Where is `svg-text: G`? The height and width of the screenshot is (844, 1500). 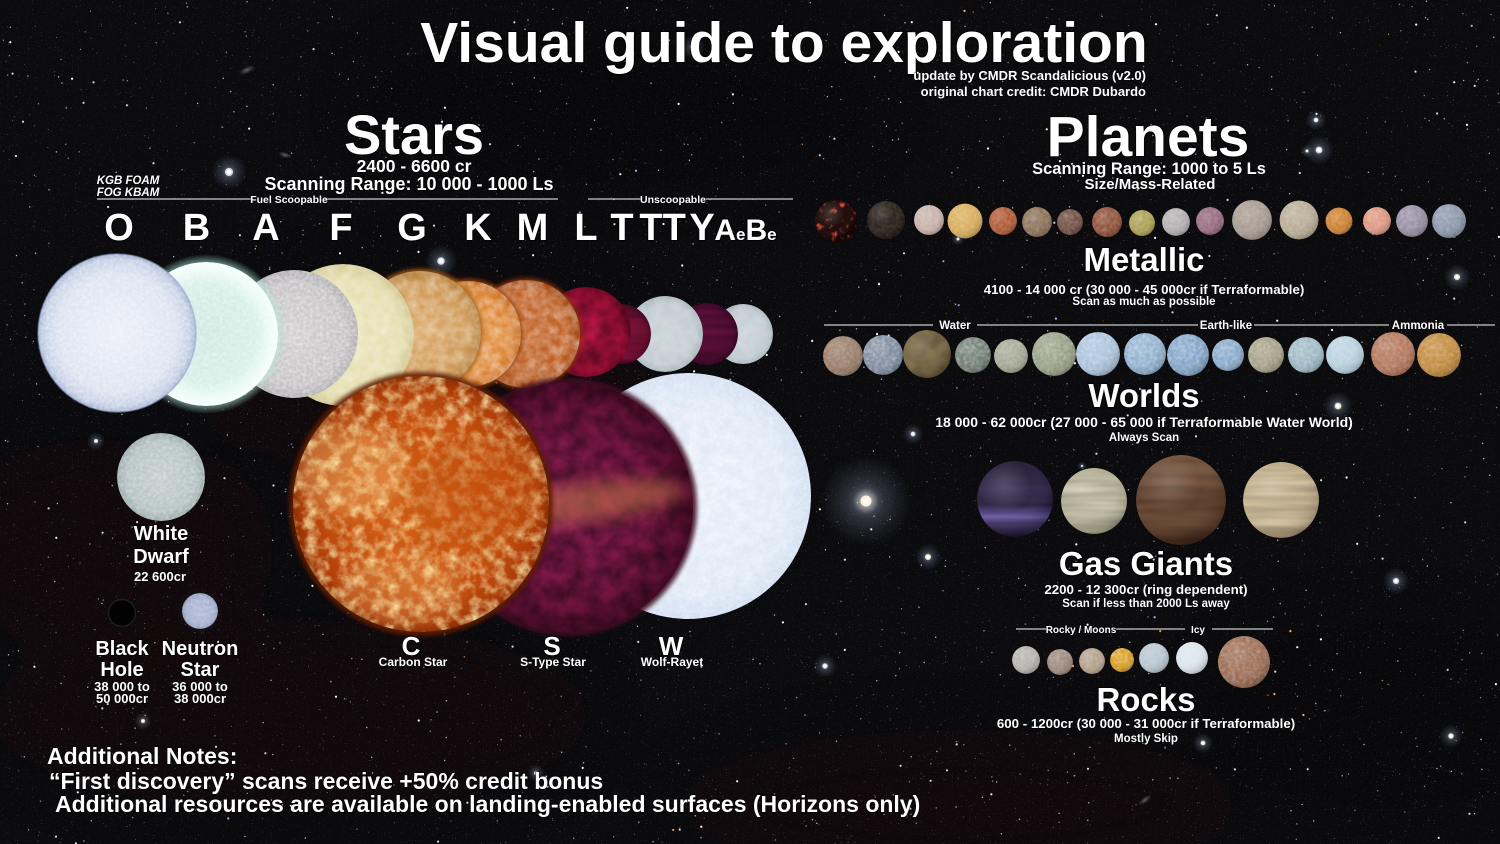
svg-text: G is located at coordinates (412, 228).